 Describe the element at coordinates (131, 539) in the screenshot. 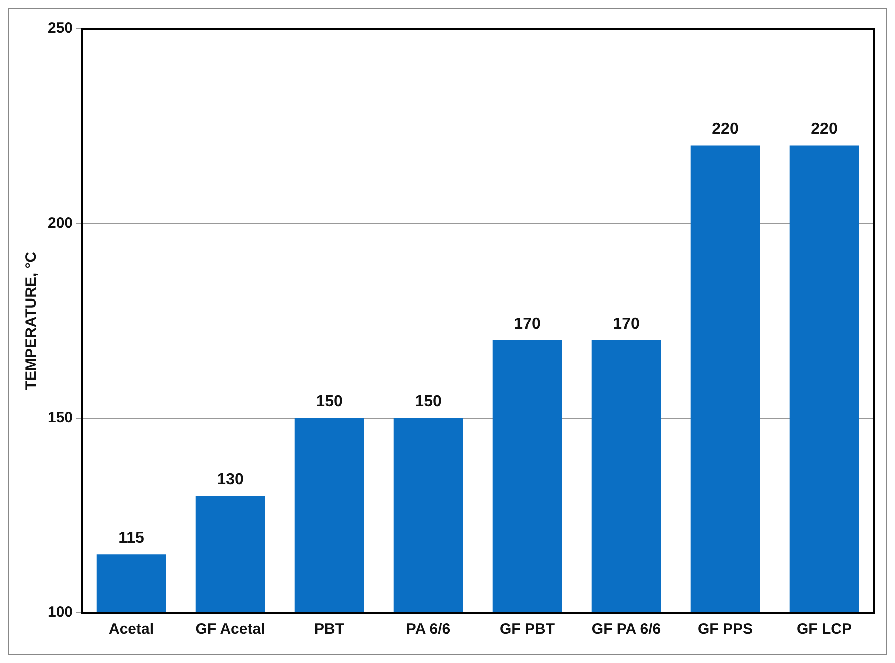

I see `data-label: 115` at that location.